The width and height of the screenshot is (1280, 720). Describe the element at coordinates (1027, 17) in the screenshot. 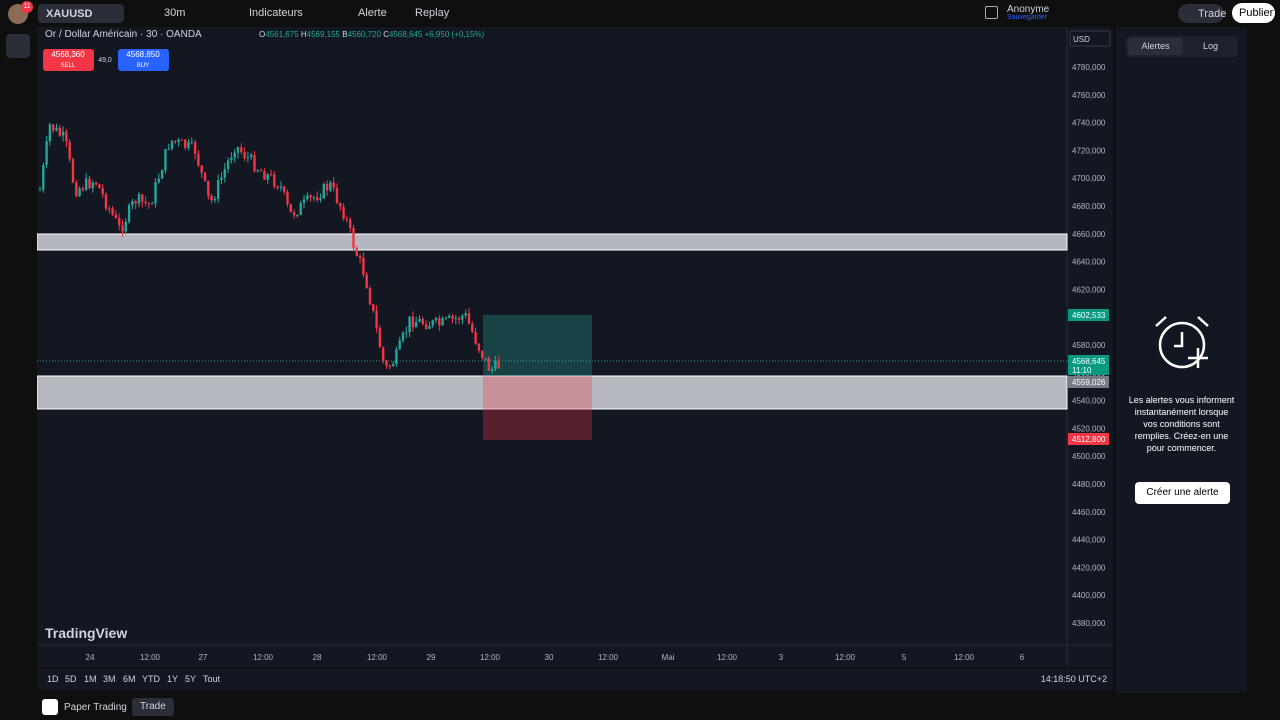

I see `save: Sauvegarder` at that location.